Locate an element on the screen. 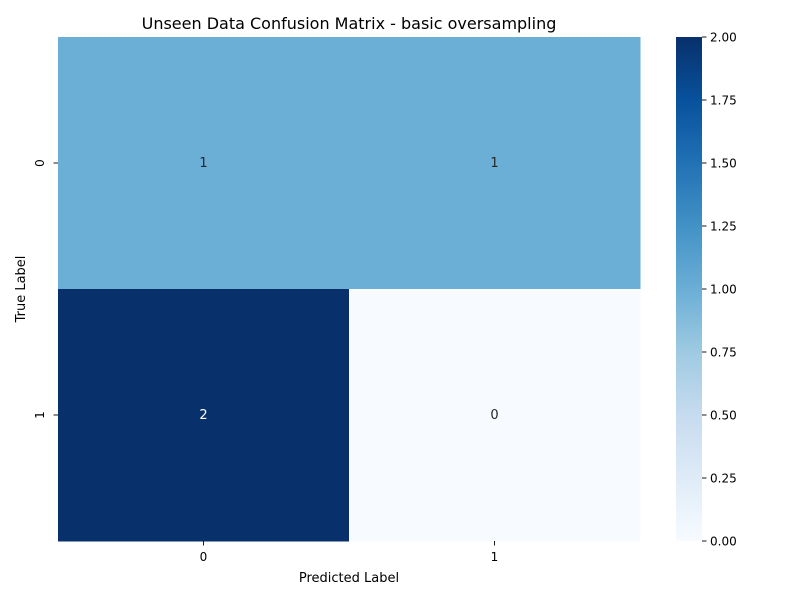 Image resolution: width=800 pixels, height=604 pixels. x-tick-label: 0 is located at coordinates (204, 557).